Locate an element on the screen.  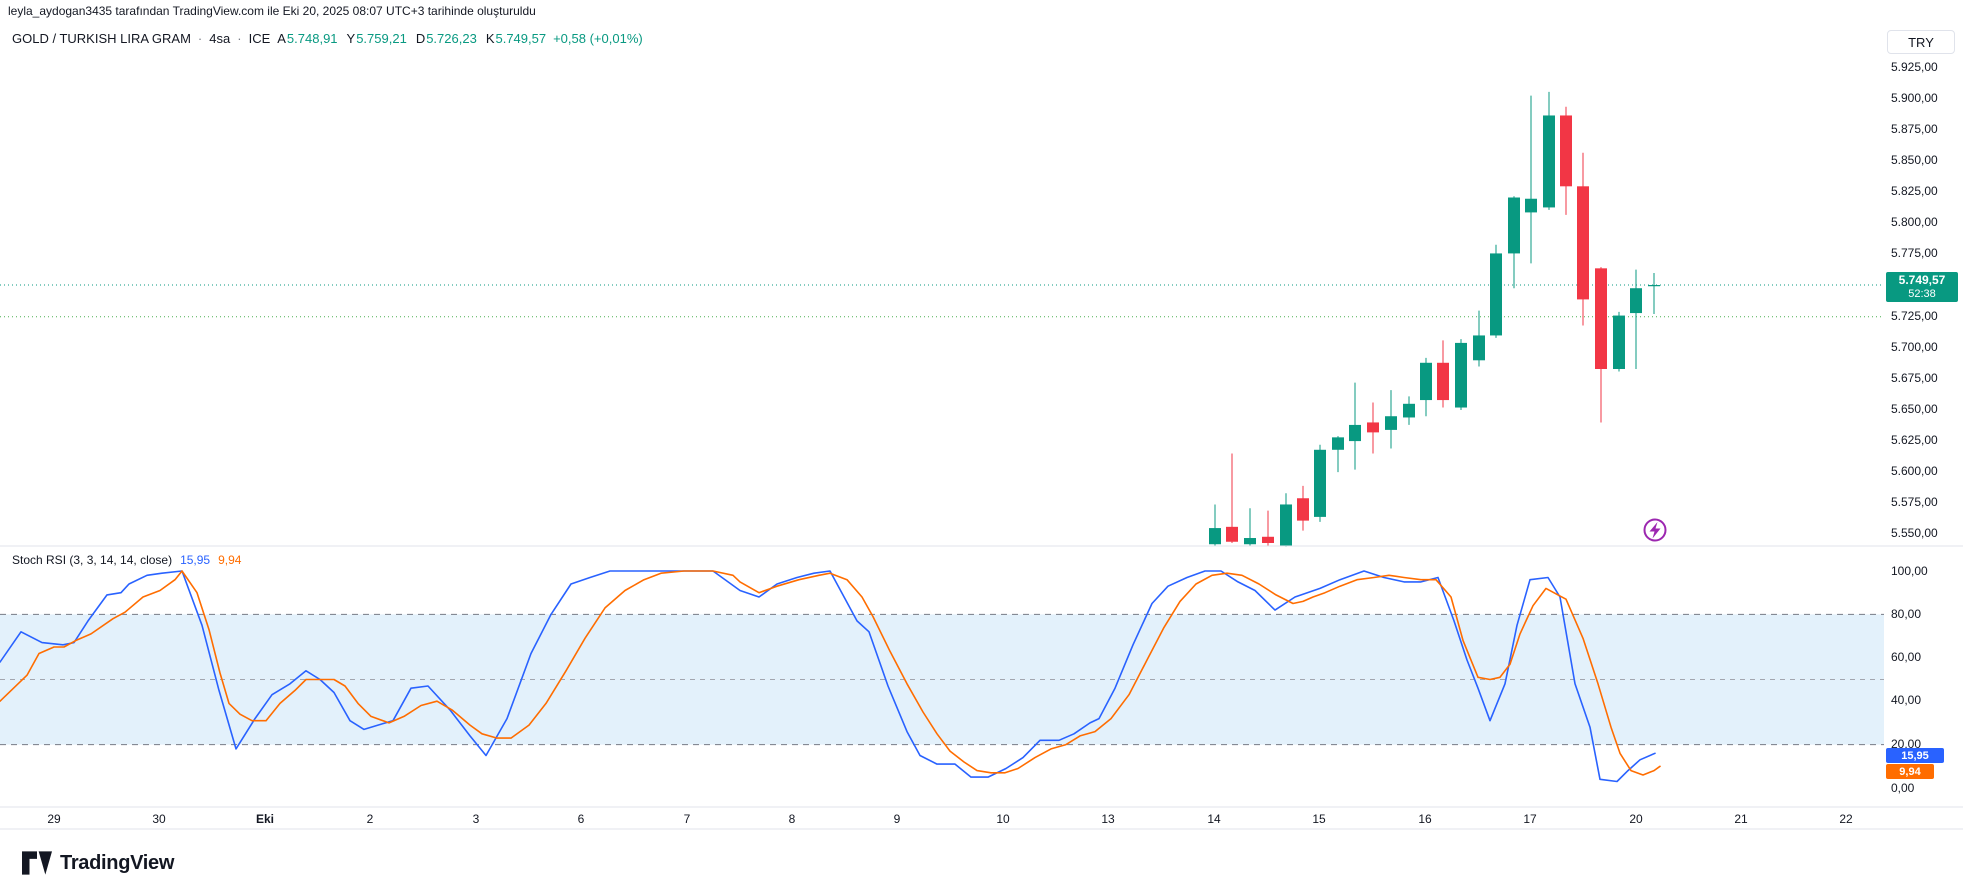
time-axis-label: 10 is located at coordinates (1003, 819).